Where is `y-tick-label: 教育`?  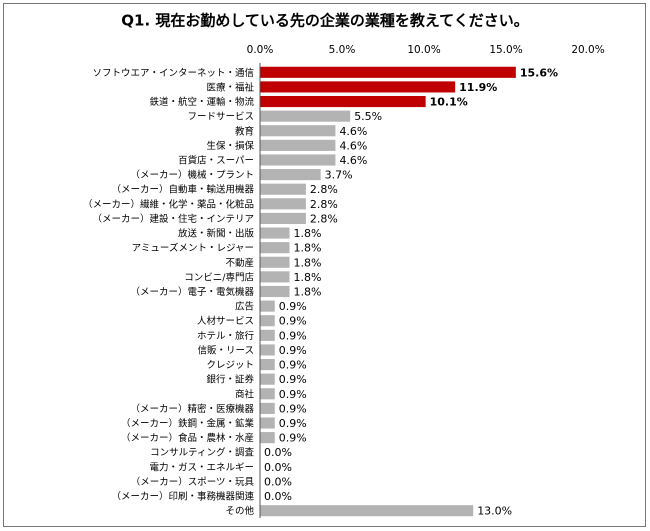 y-tick-label: 教育 is located at coordinates (244, 131).